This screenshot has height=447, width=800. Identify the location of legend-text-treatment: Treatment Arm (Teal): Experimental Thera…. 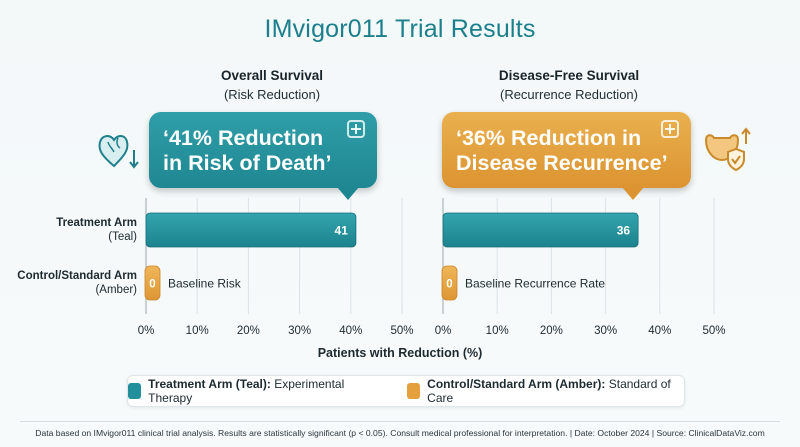
(262, 391).